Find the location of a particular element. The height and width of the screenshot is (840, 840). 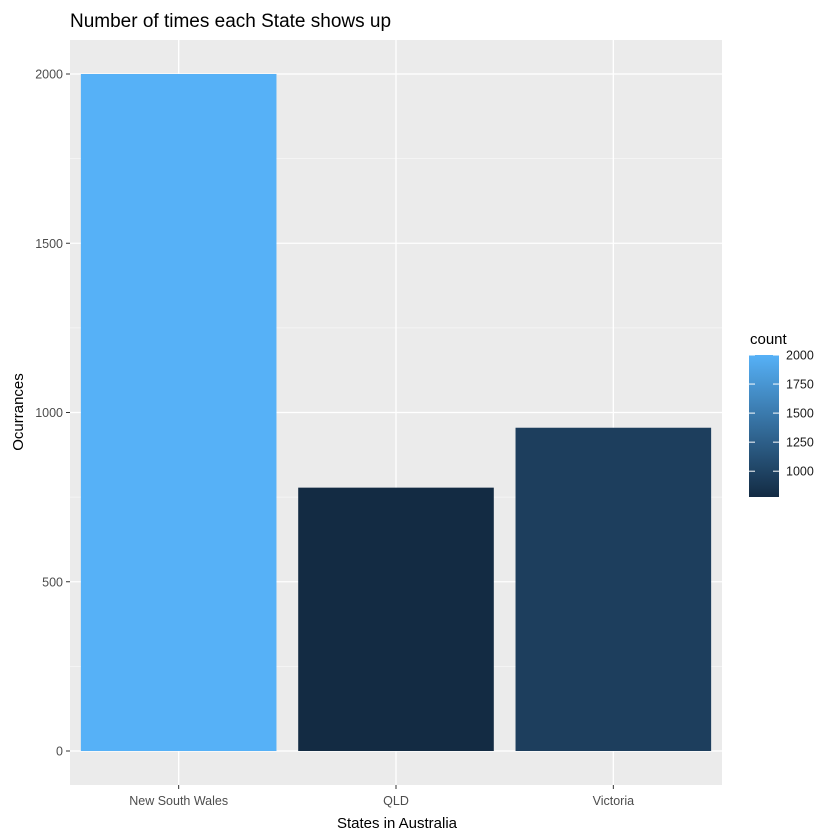

legend-title: count is located at coordinates (769, 339).